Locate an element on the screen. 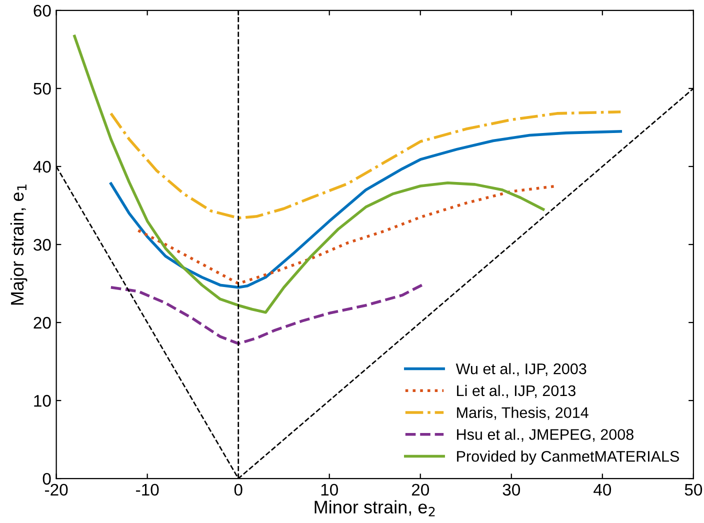  y-tick-label: 10 is located at coordinates (42, 400).